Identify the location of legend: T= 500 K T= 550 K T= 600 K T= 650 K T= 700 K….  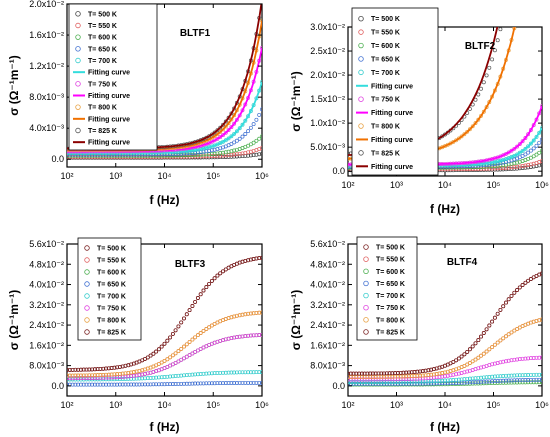
(109, 289).